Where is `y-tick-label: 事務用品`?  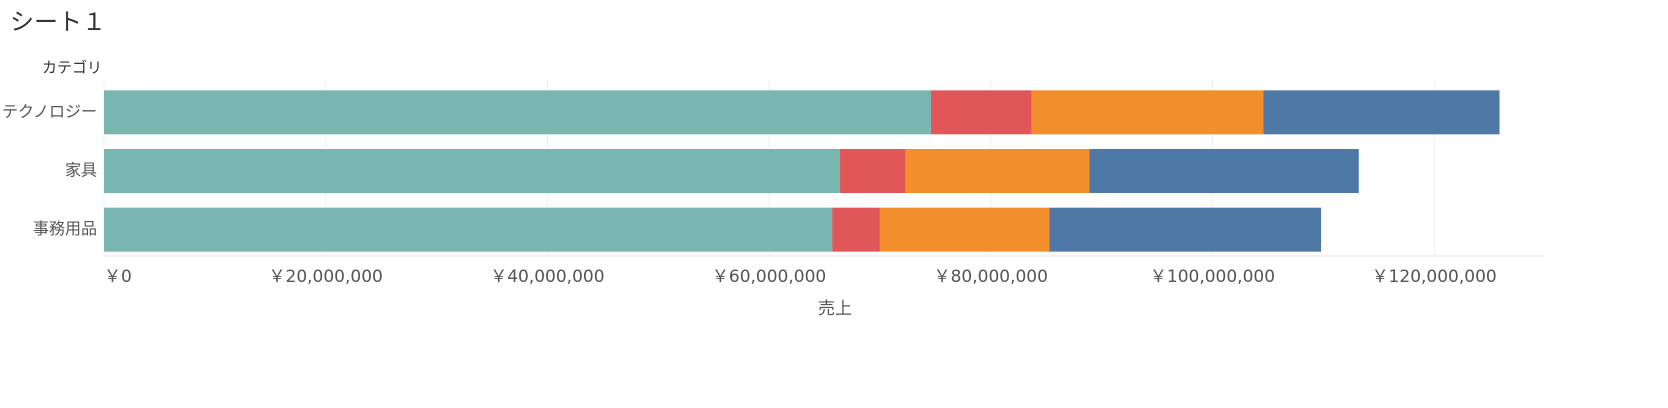
y-tick-label: 事務用品 is located at coordinates (65, 228).